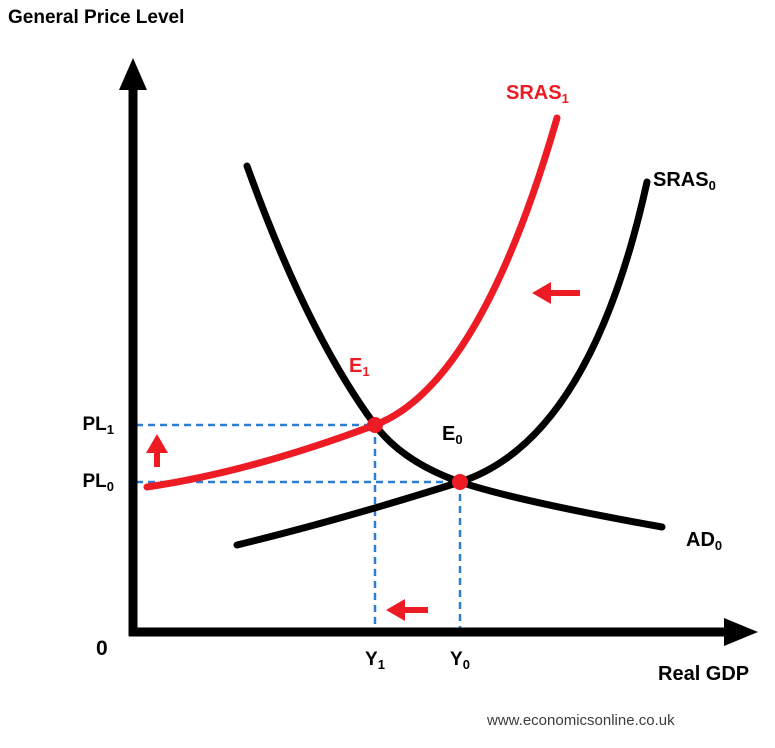 The height and width of the screenshot is (748, 775). I want to click on pl0-tick-base: PL, so click(94, 481).